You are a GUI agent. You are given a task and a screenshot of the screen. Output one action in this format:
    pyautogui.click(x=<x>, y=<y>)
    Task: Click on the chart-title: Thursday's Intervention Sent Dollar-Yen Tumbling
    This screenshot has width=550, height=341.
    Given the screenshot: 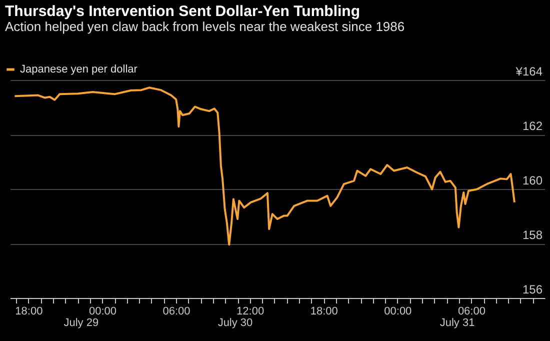 What is the action you would take?
    pyautogui.click(x=182, y=11)
    